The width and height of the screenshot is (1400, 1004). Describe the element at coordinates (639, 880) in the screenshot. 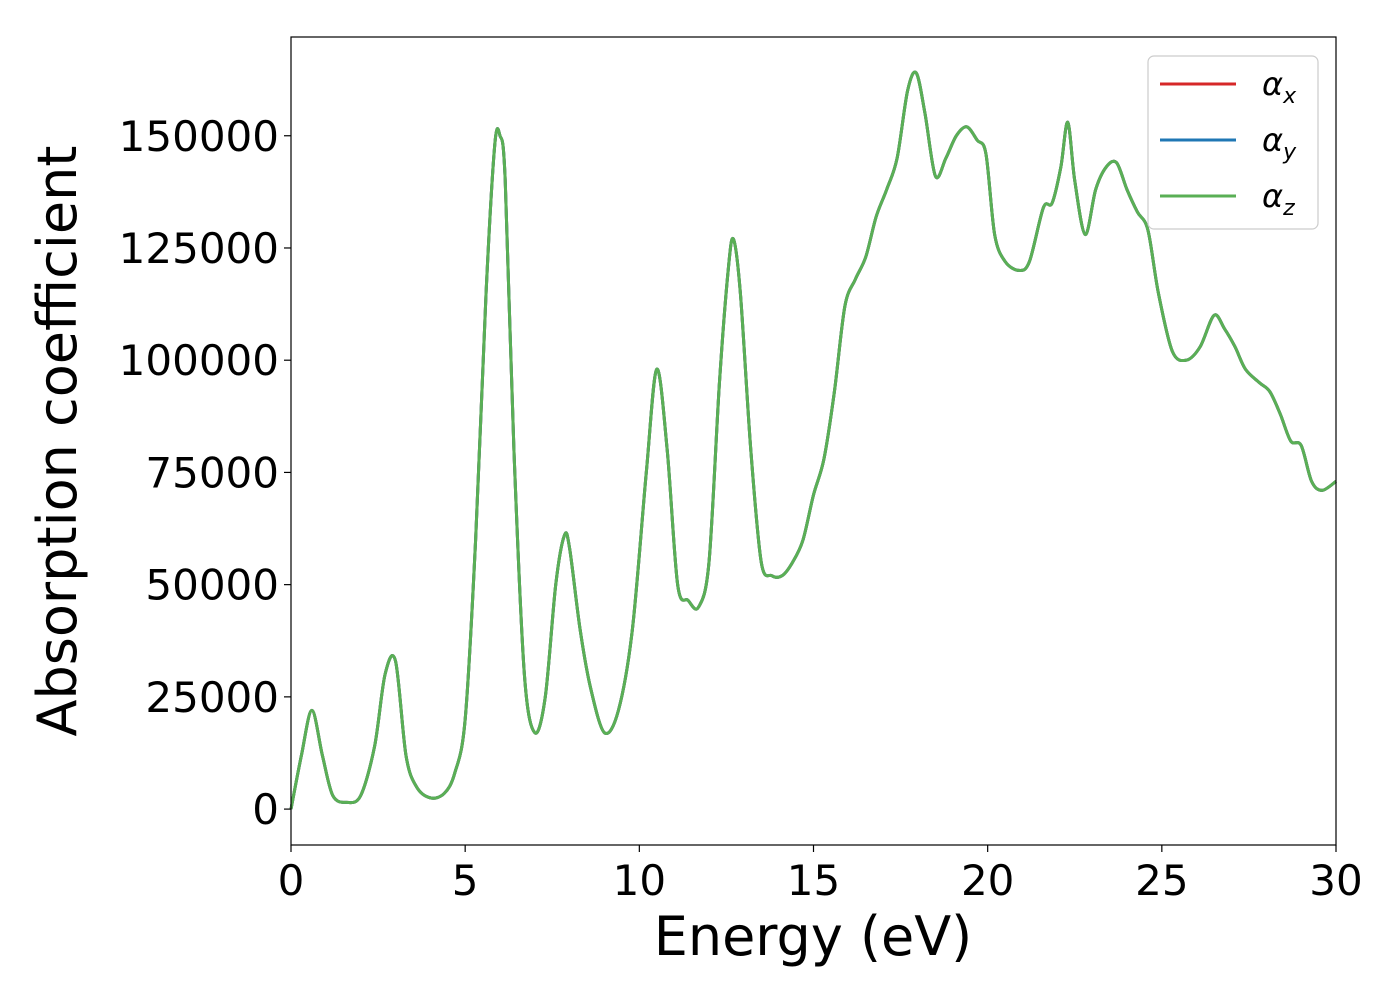

I see `x-tick-label: 10` at that location.